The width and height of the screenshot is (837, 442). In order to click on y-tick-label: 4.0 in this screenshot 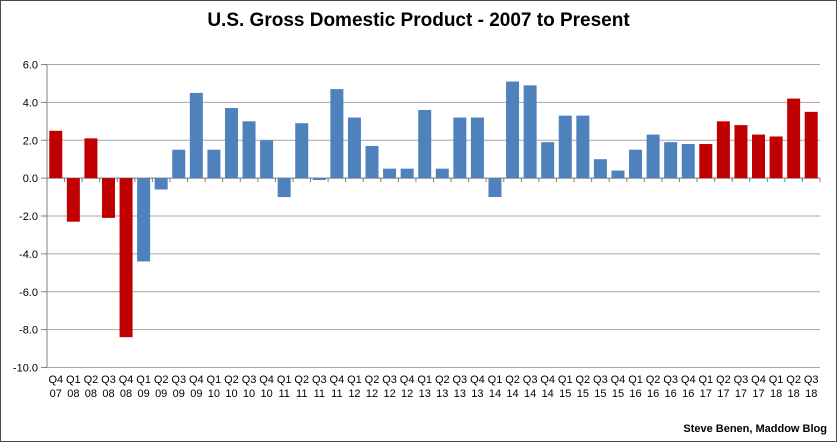, I will do `click(30, 103)`.